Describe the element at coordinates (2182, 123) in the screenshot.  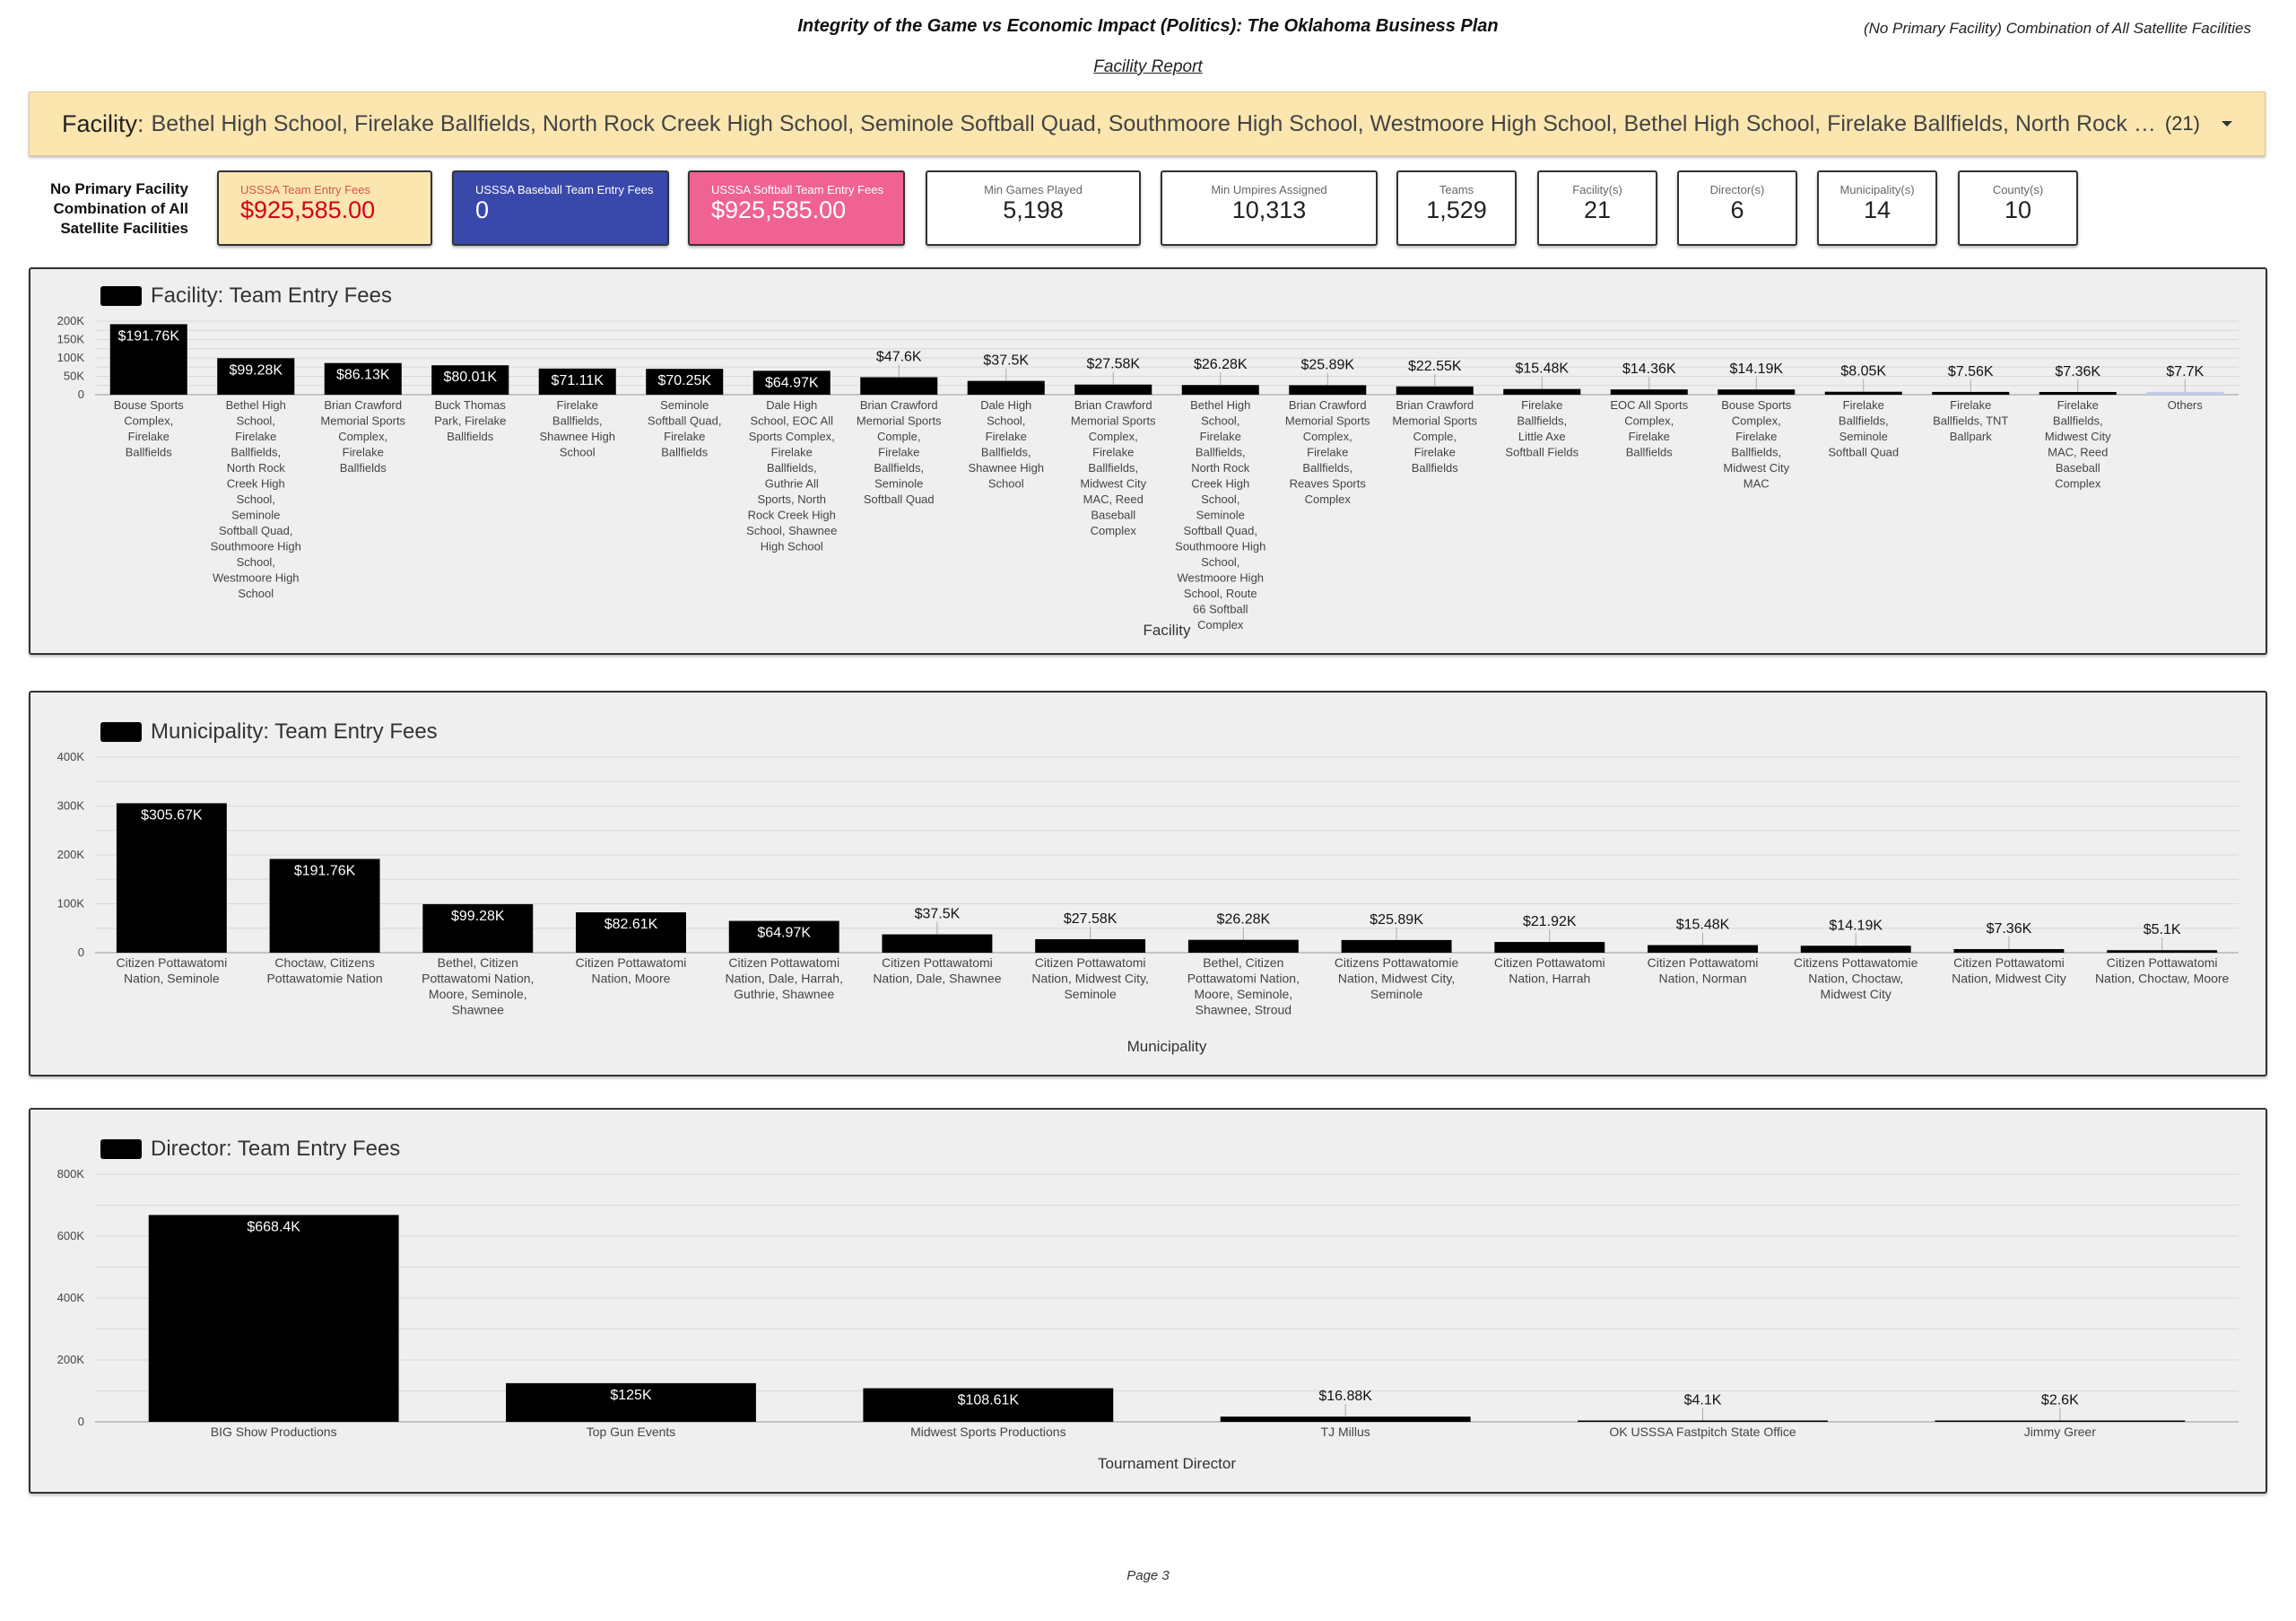
I see `filter-selection-count: (21)` at that location.